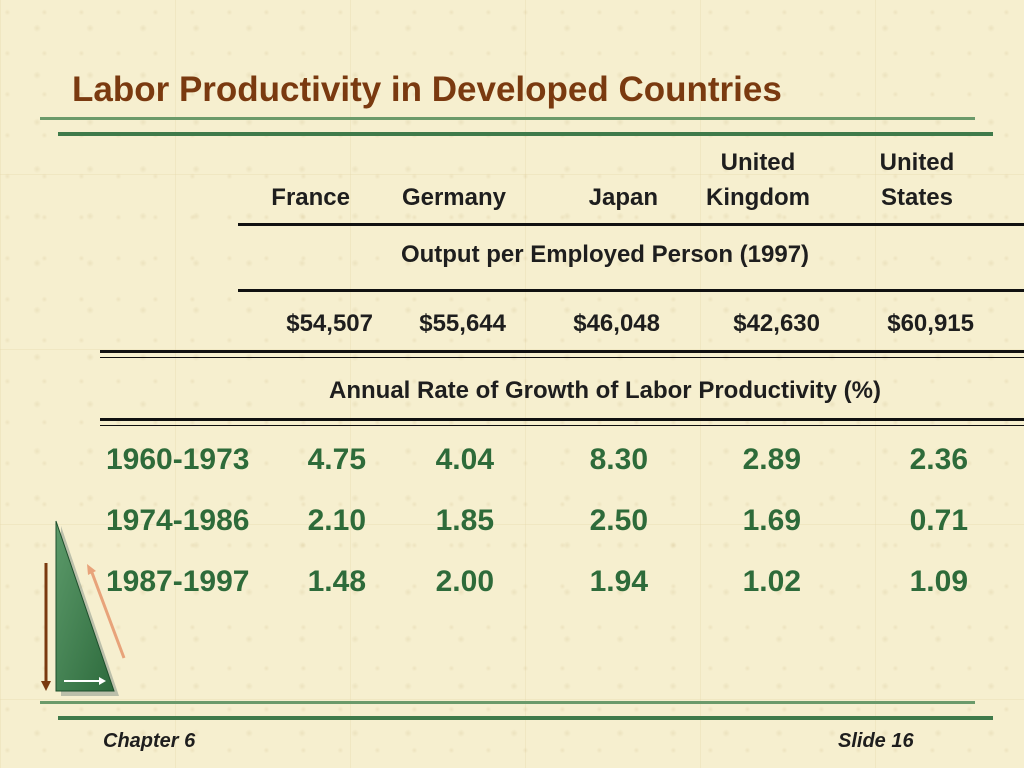 This screenshot has width=1024, height=768. I want to click on footer-chapter: Chapter 6, so click(149, 741).